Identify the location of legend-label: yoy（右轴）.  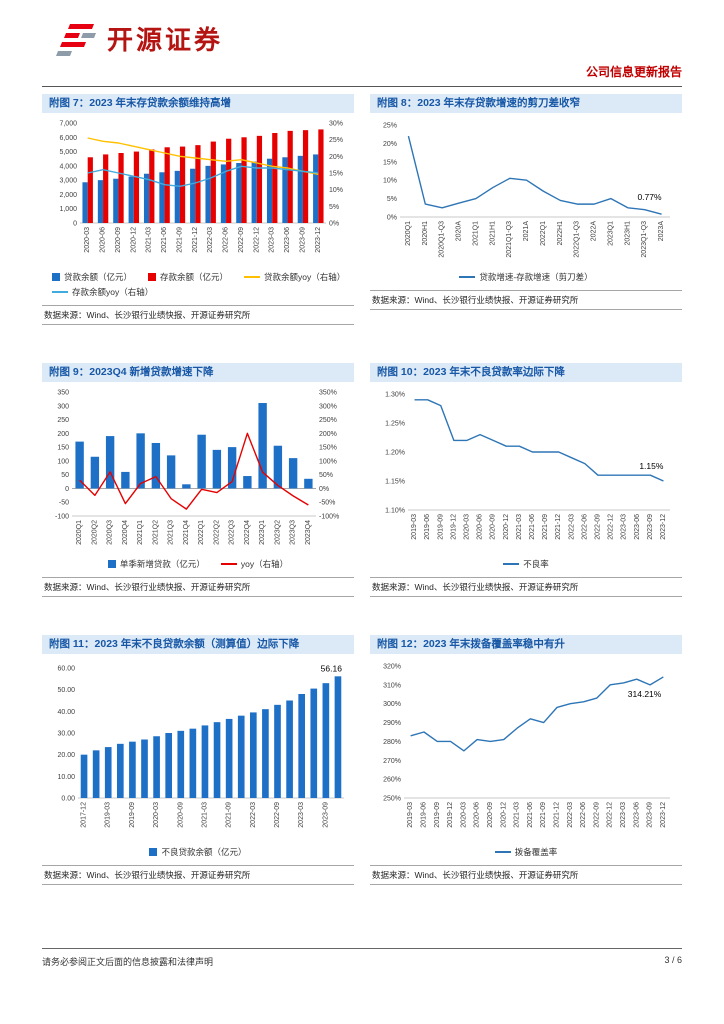
(264, 564).